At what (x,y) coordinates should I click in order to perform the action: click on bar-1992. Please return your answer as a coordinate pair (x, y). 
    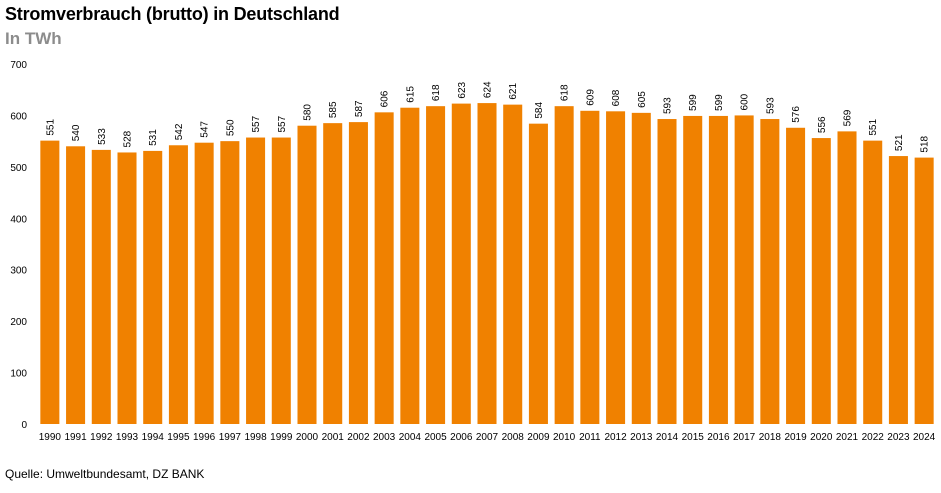
    Looking at the image, I should click on (101, 286).